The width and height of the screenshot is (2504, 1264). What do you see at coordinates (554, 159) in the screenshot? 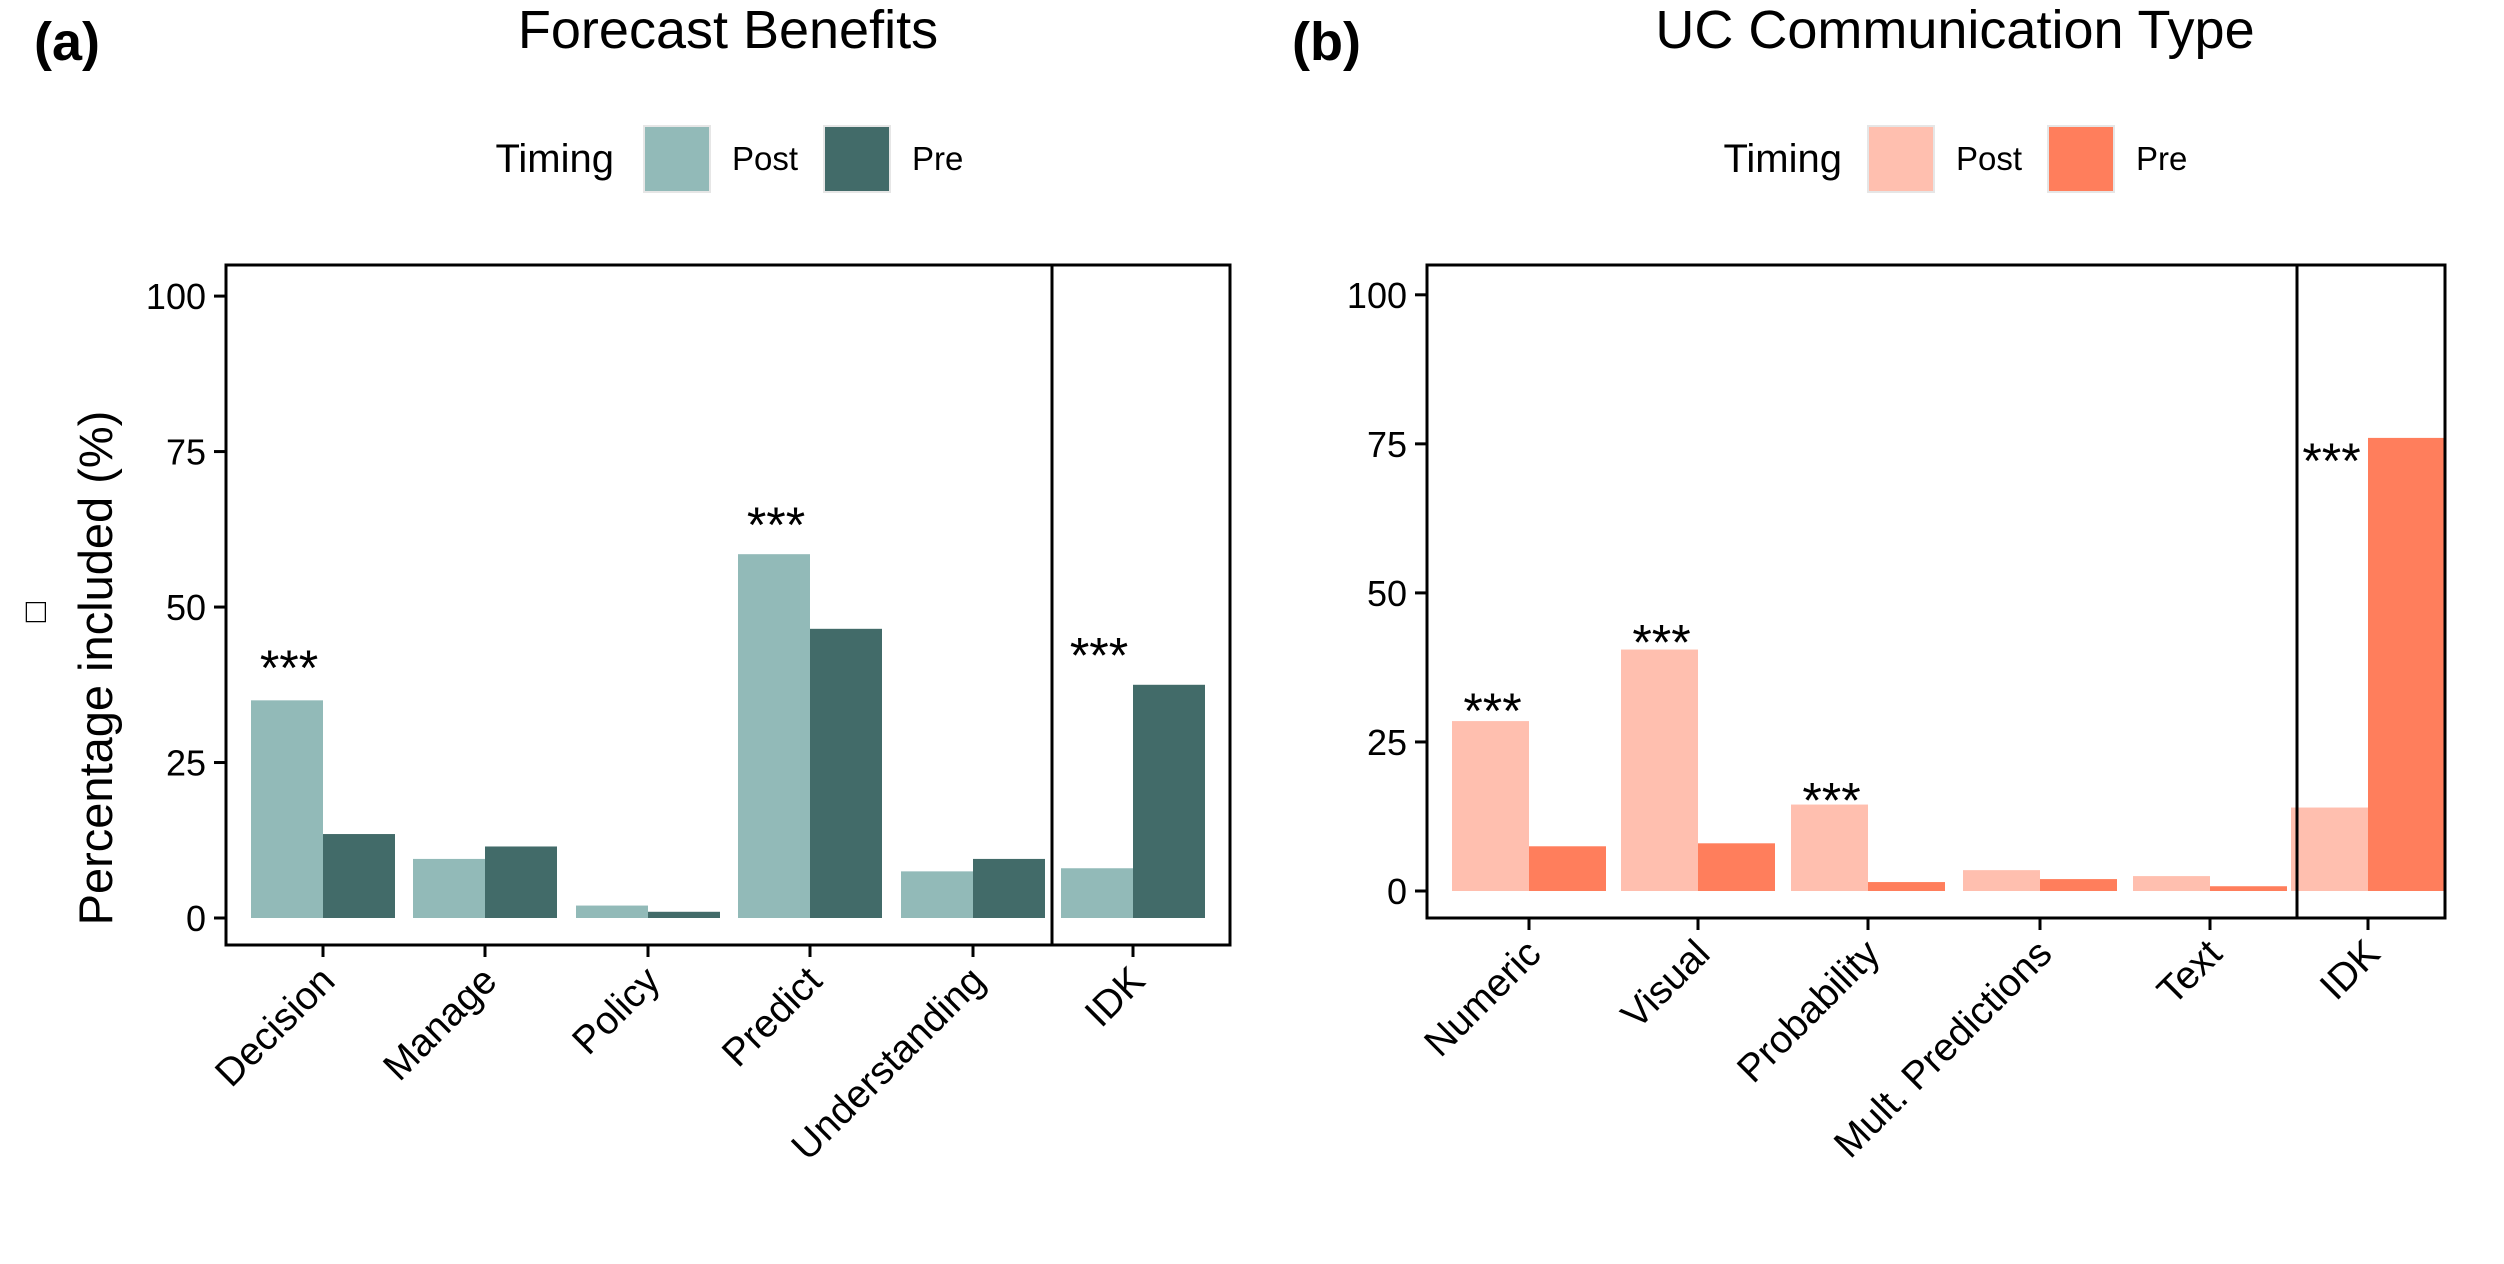
I see `panel-a-legend-title: Timing` at bounding box center [554, 159].